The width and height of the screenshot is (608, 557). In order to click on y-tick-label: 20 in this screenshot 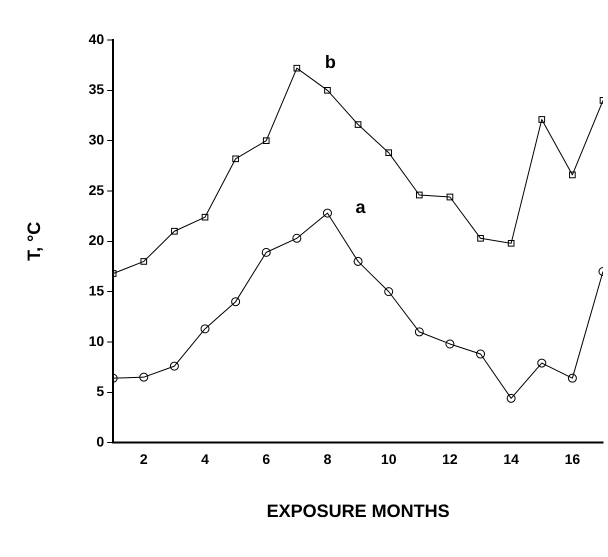, I will do `click(96, 240)`.